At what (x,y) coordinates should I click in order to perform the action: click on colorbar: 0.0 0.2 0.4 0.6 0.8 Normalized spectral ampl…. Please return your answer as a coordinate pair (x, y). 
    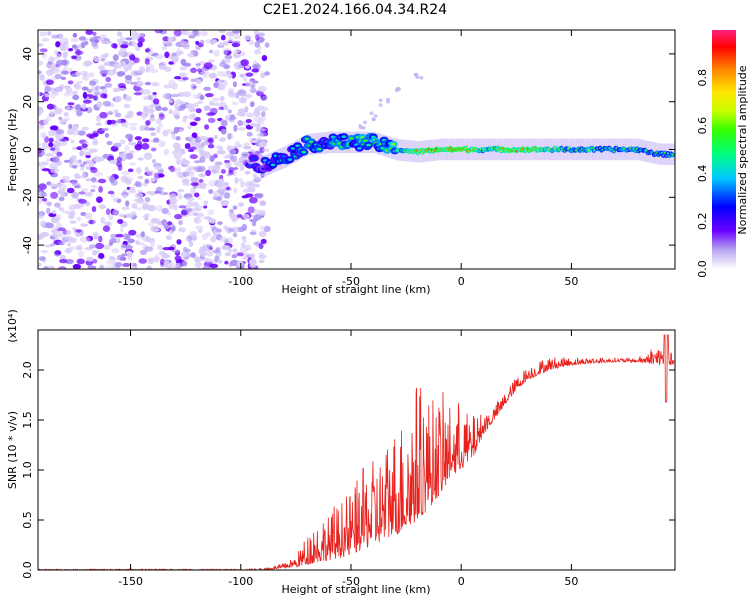
    Looking at the image, I should click on (722, 154).